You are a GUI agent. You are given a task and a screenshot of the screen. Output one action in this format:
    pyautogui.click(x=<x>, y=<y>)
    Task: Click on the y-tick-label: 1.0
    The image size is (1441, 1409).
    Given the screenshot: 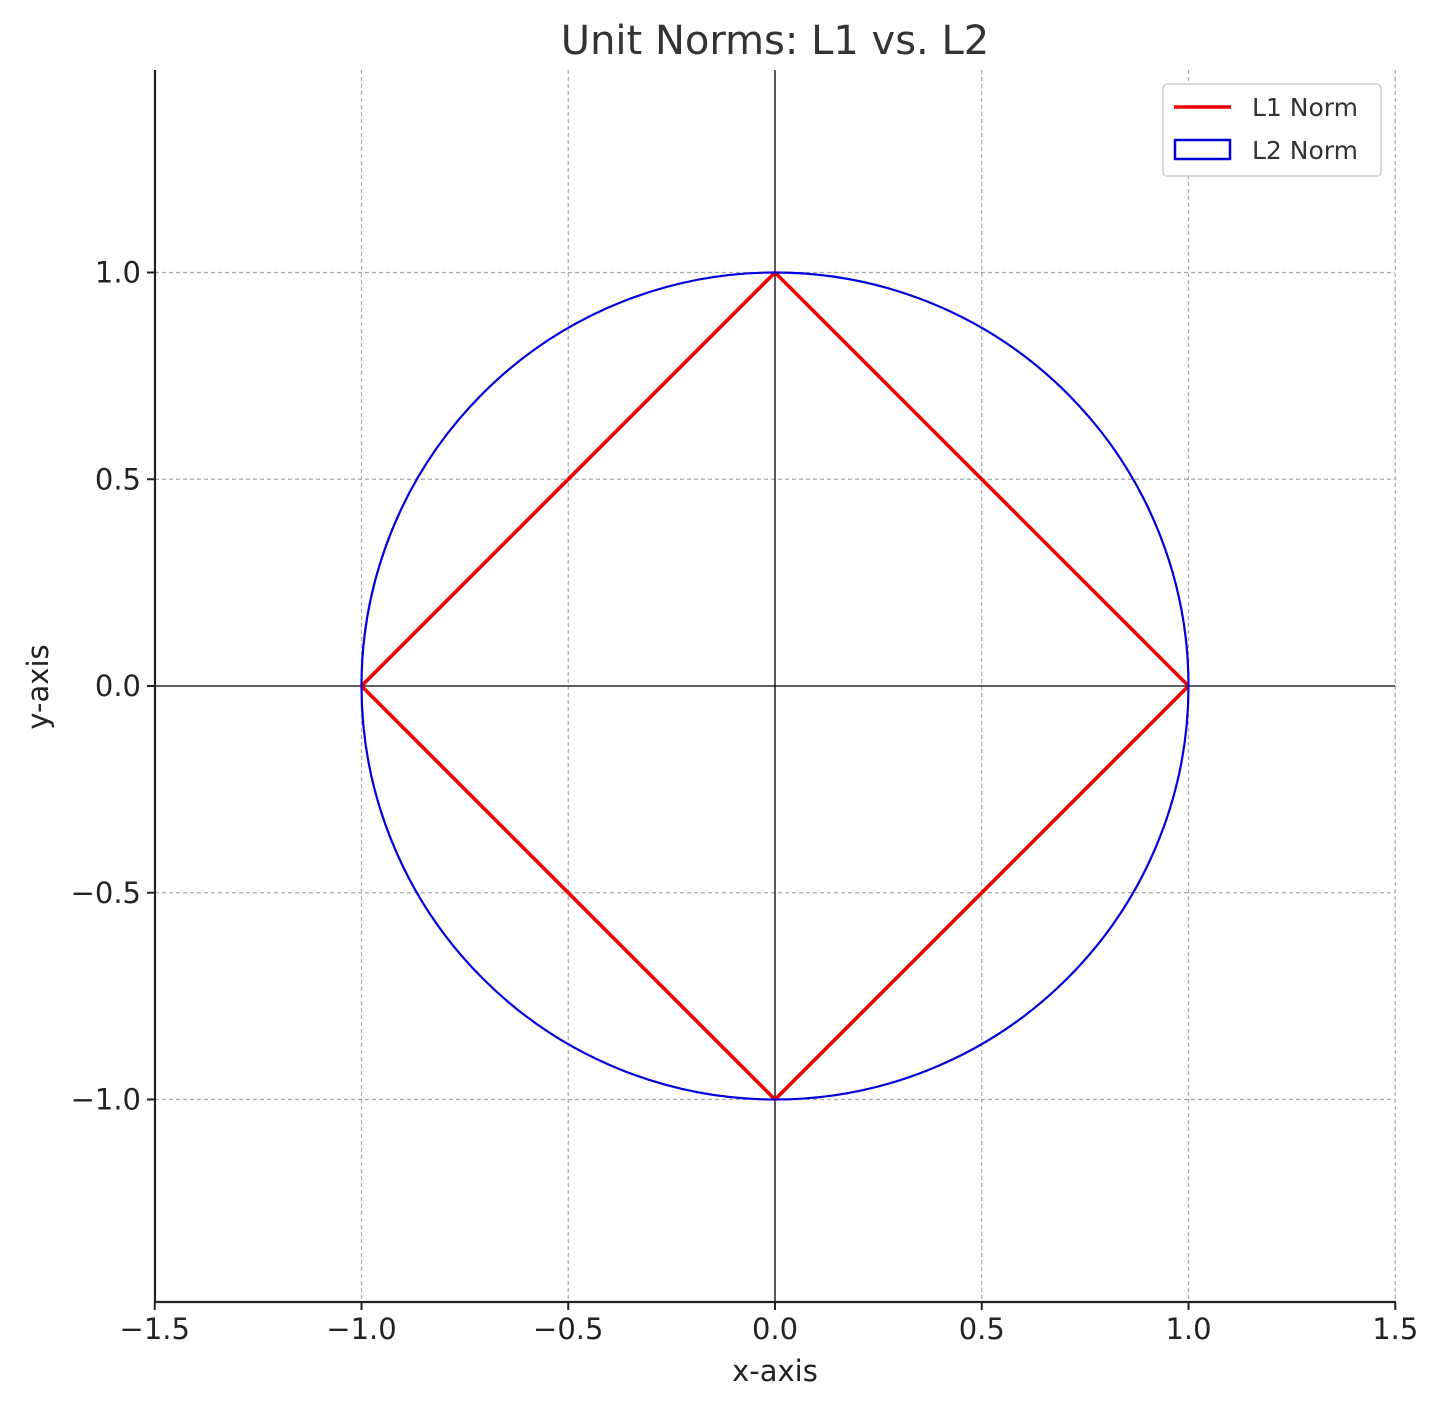 What is the action you would take?
    pyautogui.click(x=118, y=273)
    